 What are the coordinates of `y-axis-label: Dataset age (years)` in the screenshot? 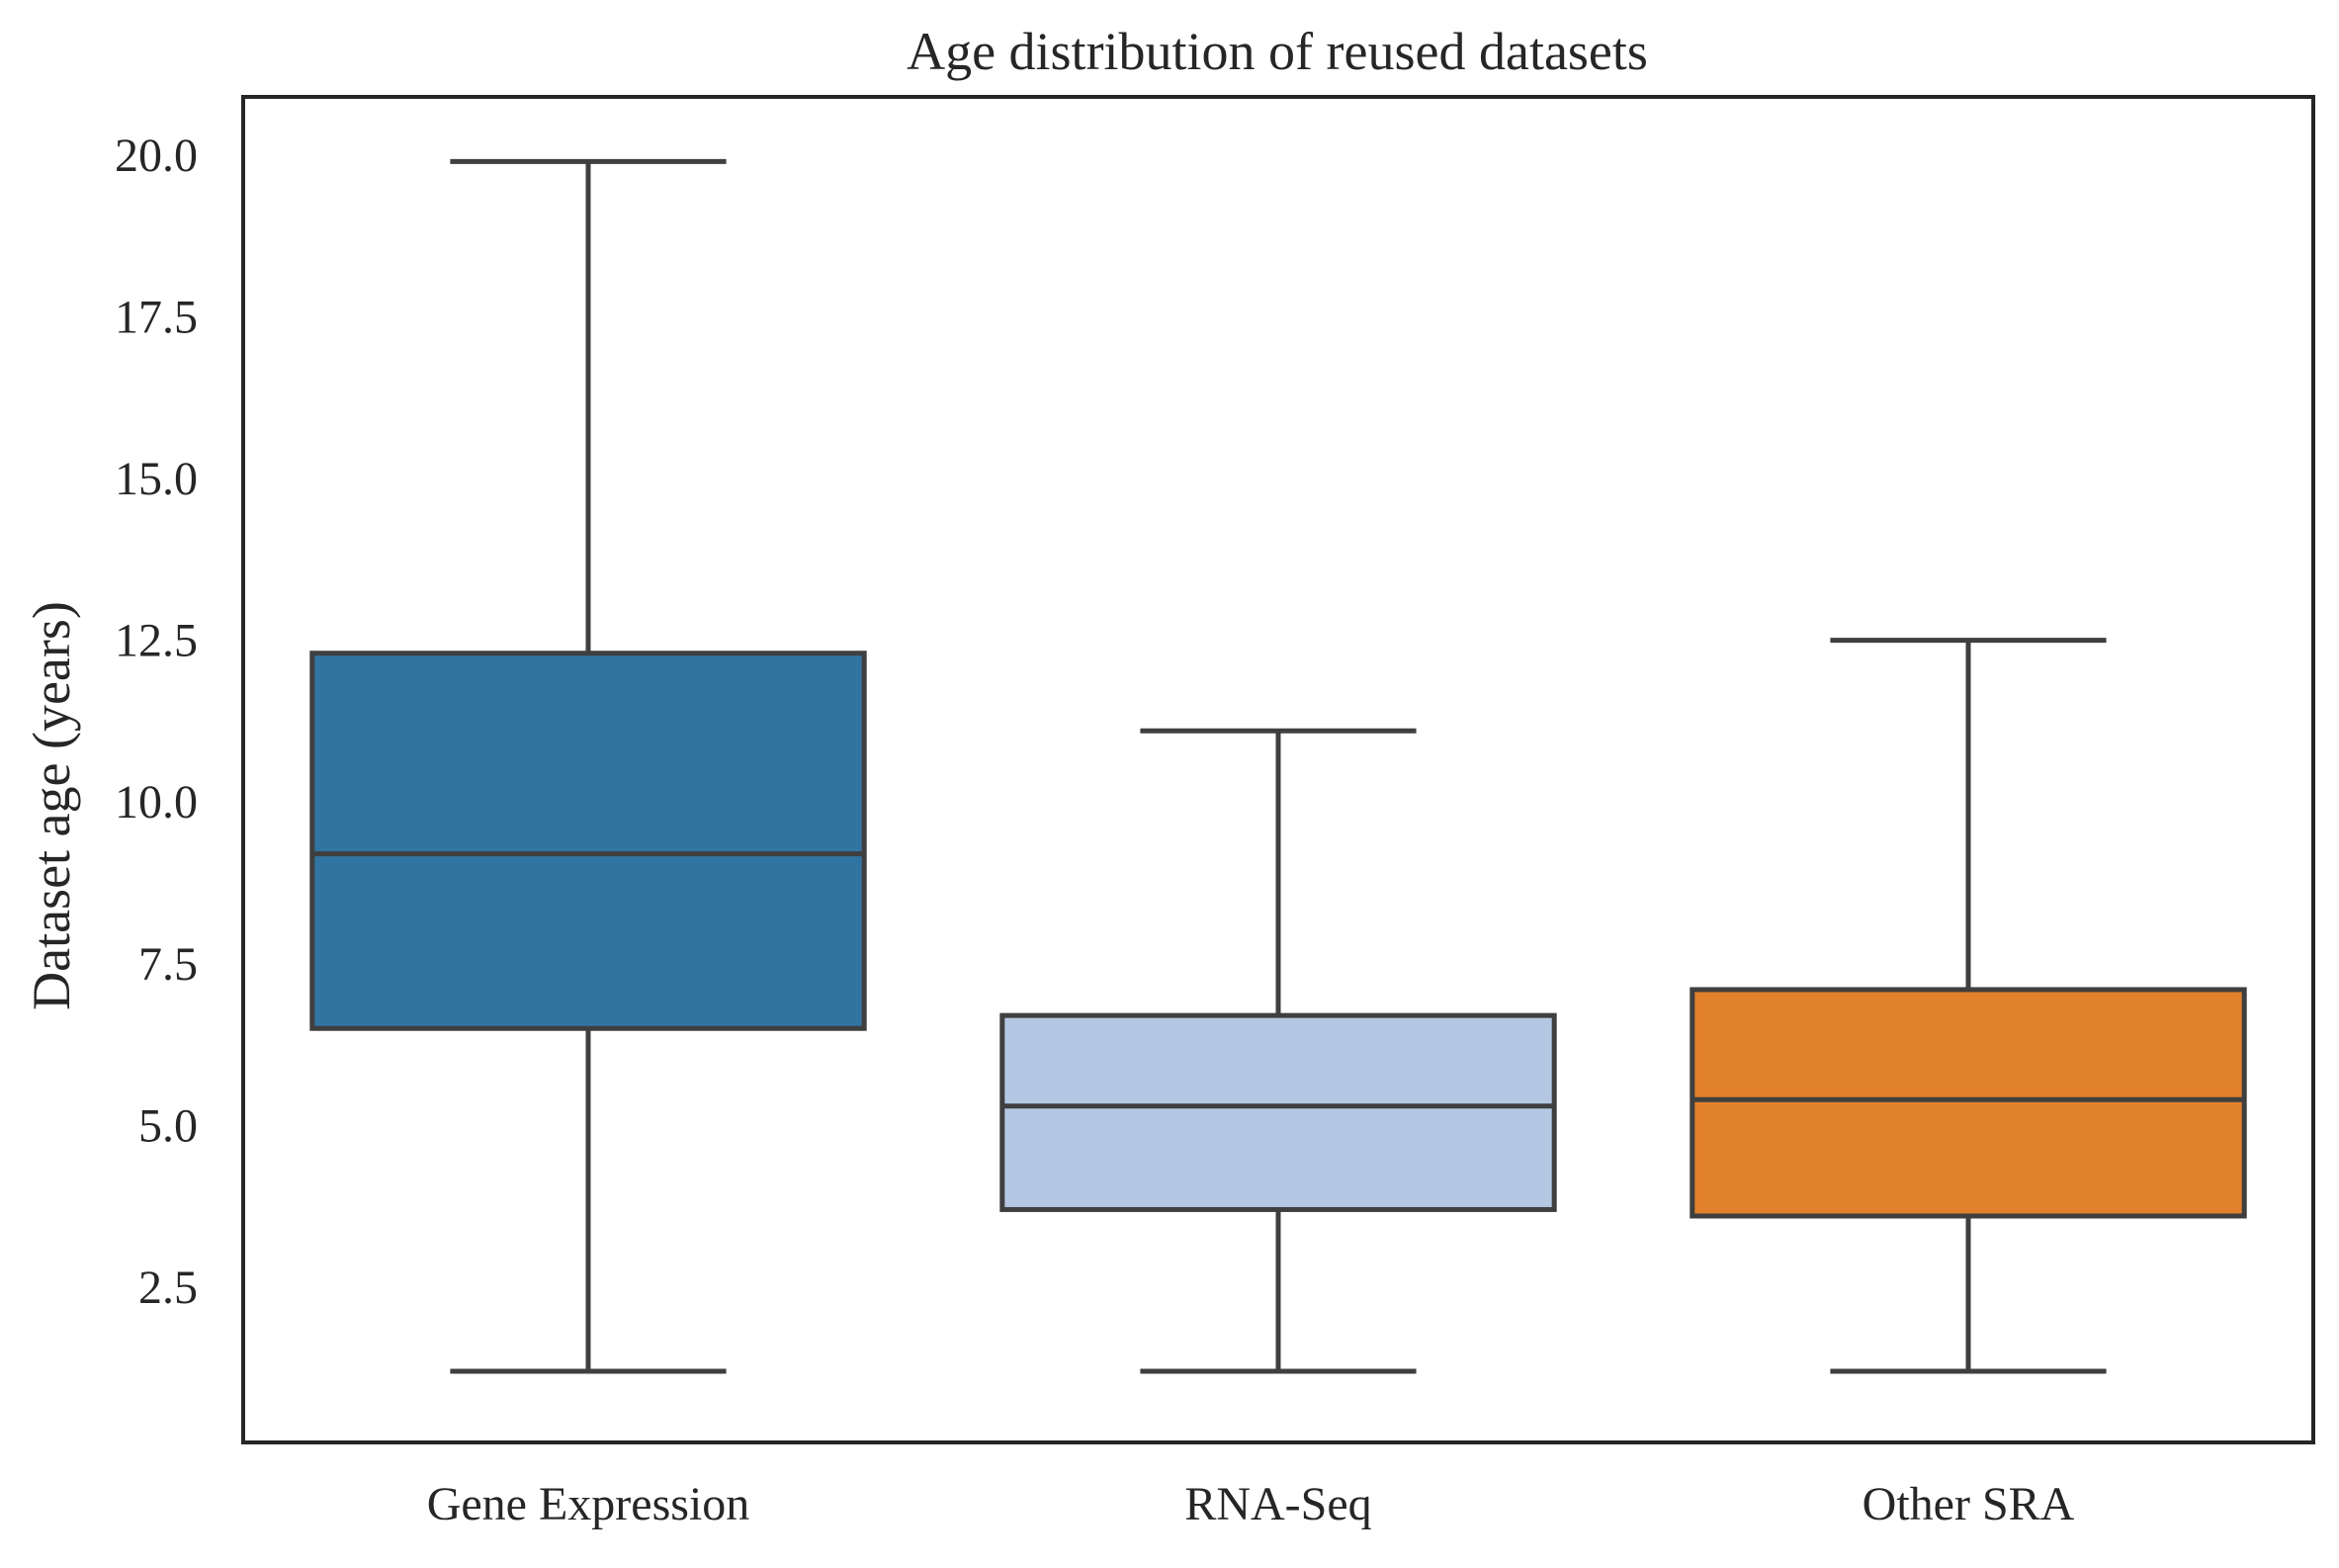 It's located at (51, 806).